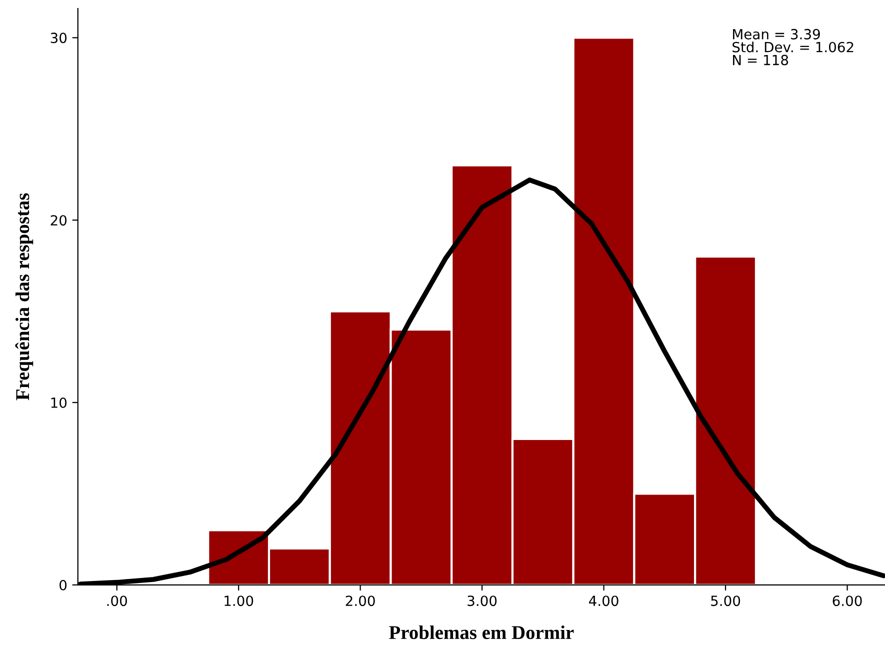 The height and width of the screenshot is (655, 885). I want to click on annotation: Mean = 3.39 Std. Dev. = 1.062 N = 118, so click(793, 47).